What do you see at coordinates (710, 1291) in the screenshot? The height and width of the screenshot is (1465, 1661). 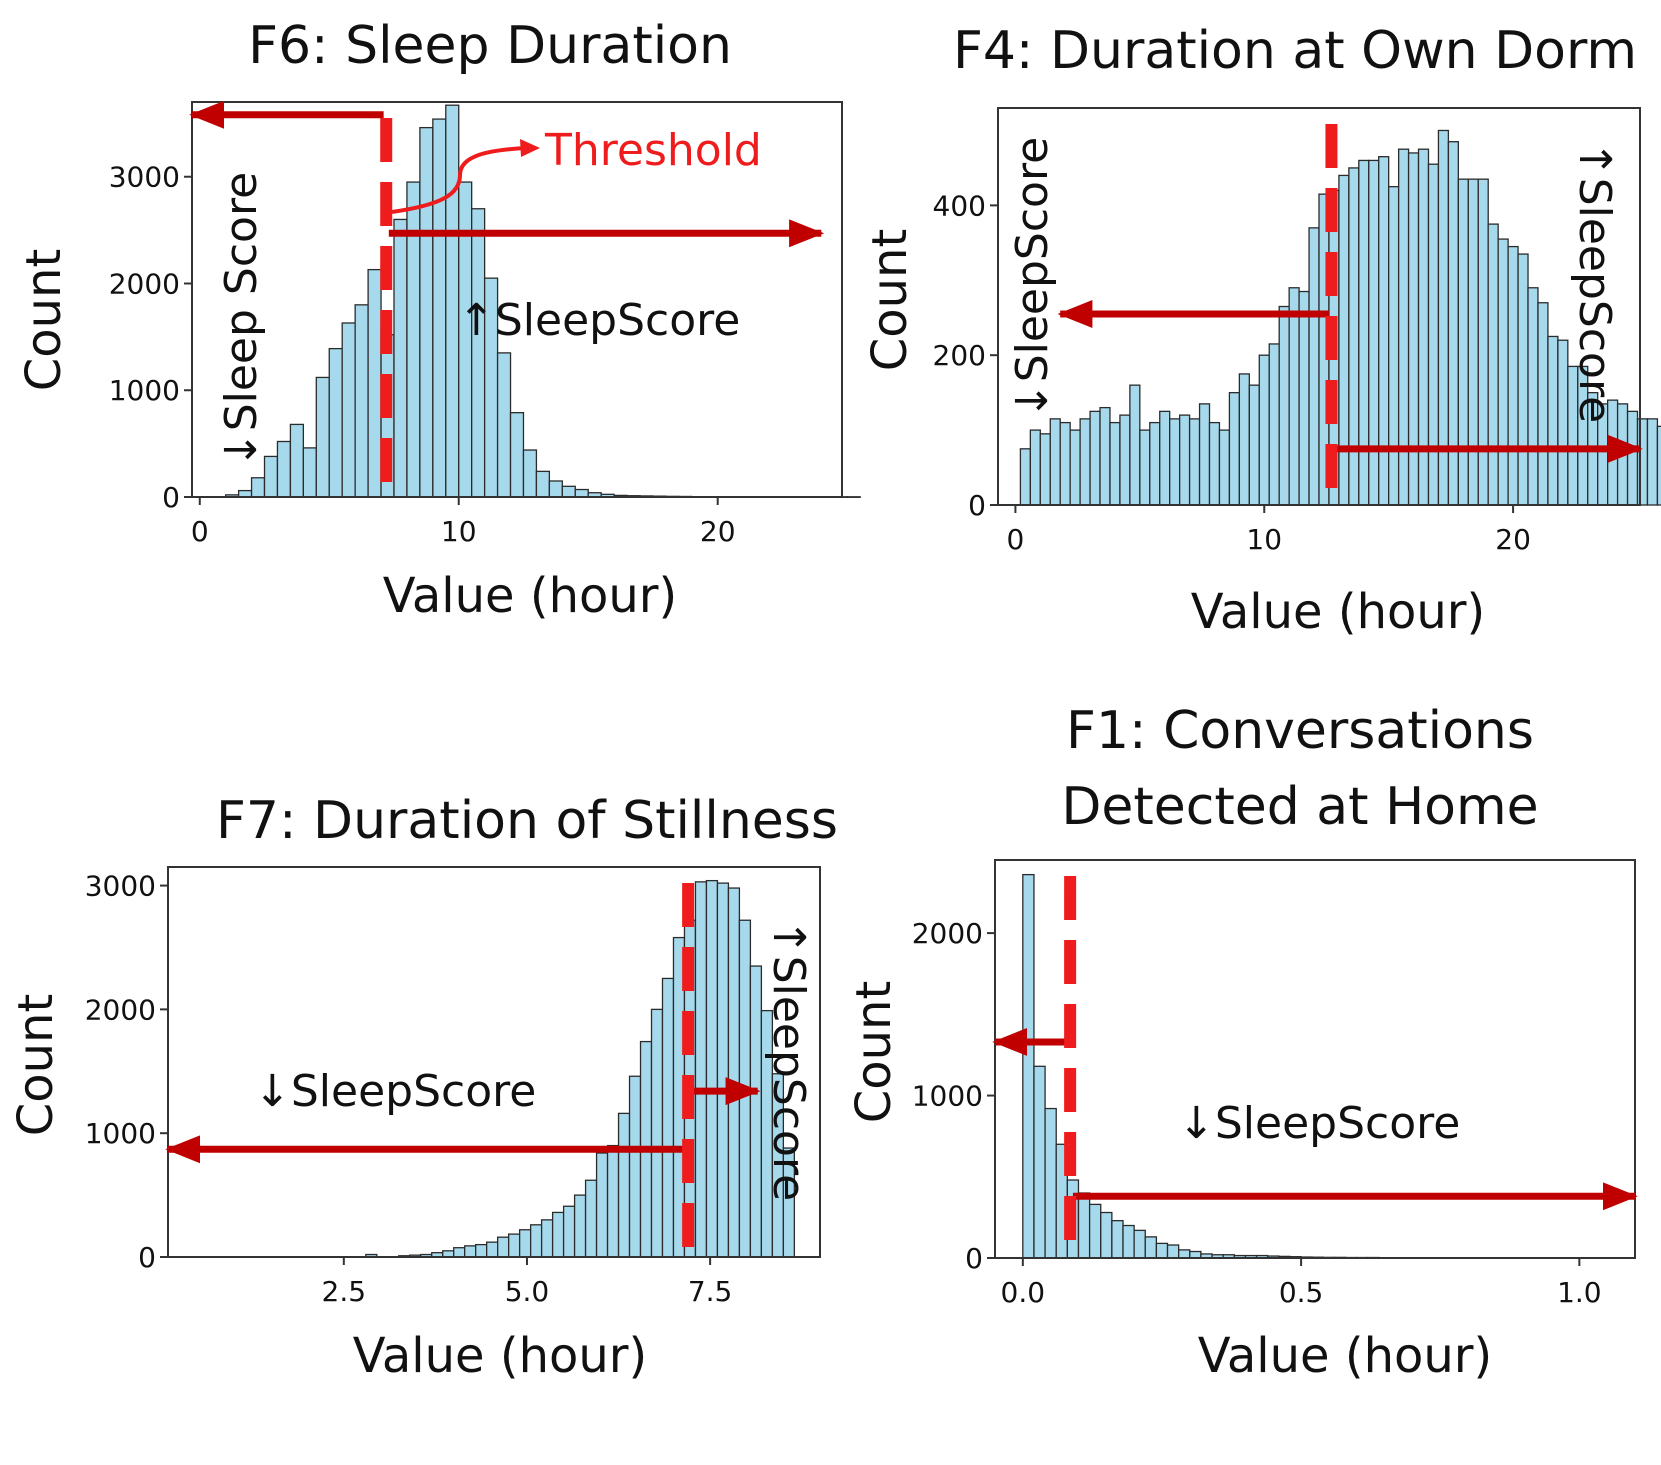 I see `x-tick-label: 7.5` at bounding box center [710, 1291].